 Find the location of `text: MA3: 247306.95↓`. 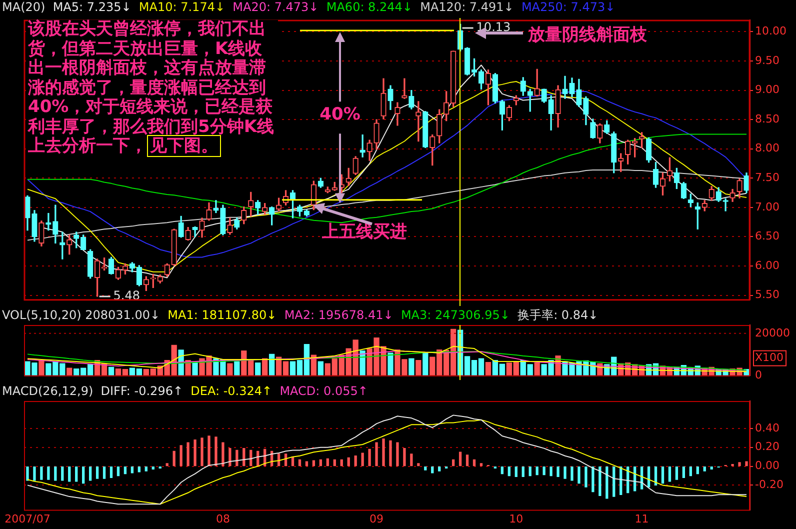

text: MA3: 247306.95↓ is located at coordinates (455, 315).